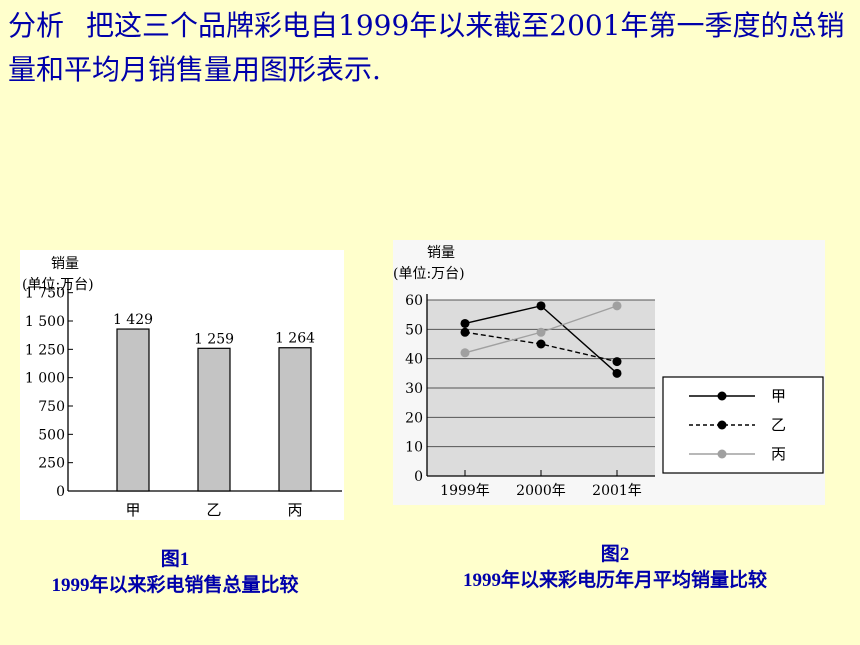  Describe the element at coordinates (45, 350) in the screenshot. I see `y-tick-label: 1 250` at that location.